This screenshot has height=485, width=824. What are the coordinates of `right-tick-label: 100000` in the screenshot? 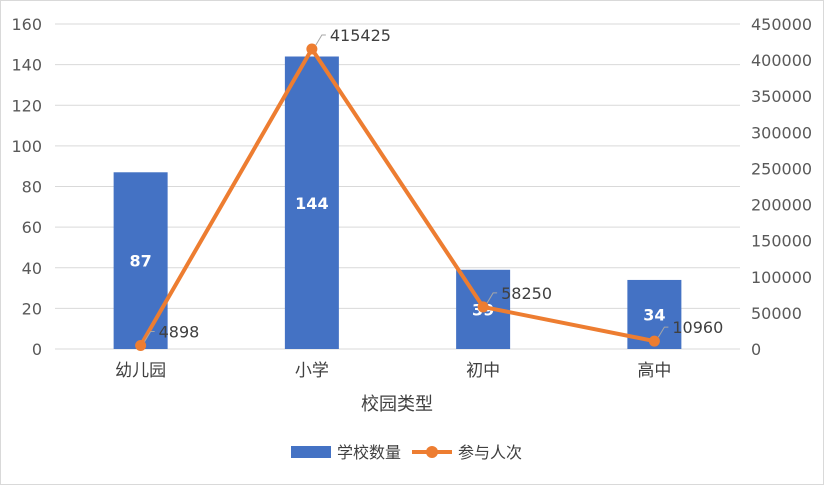 It's located at (781, 277).